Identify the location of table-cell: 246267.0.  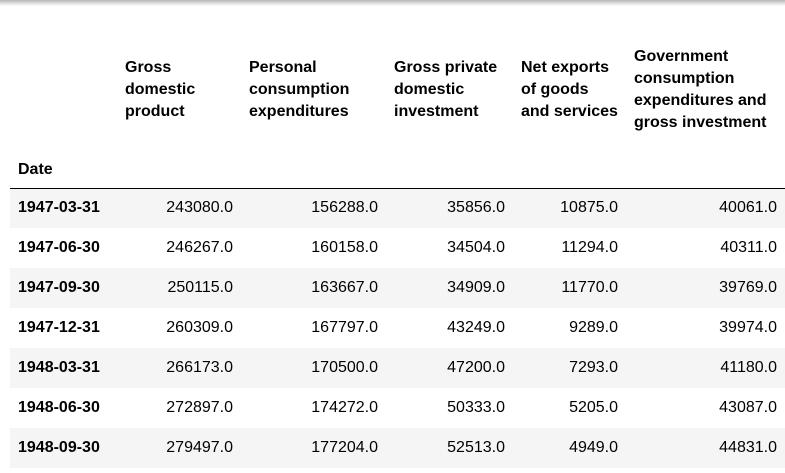
(199, 247).